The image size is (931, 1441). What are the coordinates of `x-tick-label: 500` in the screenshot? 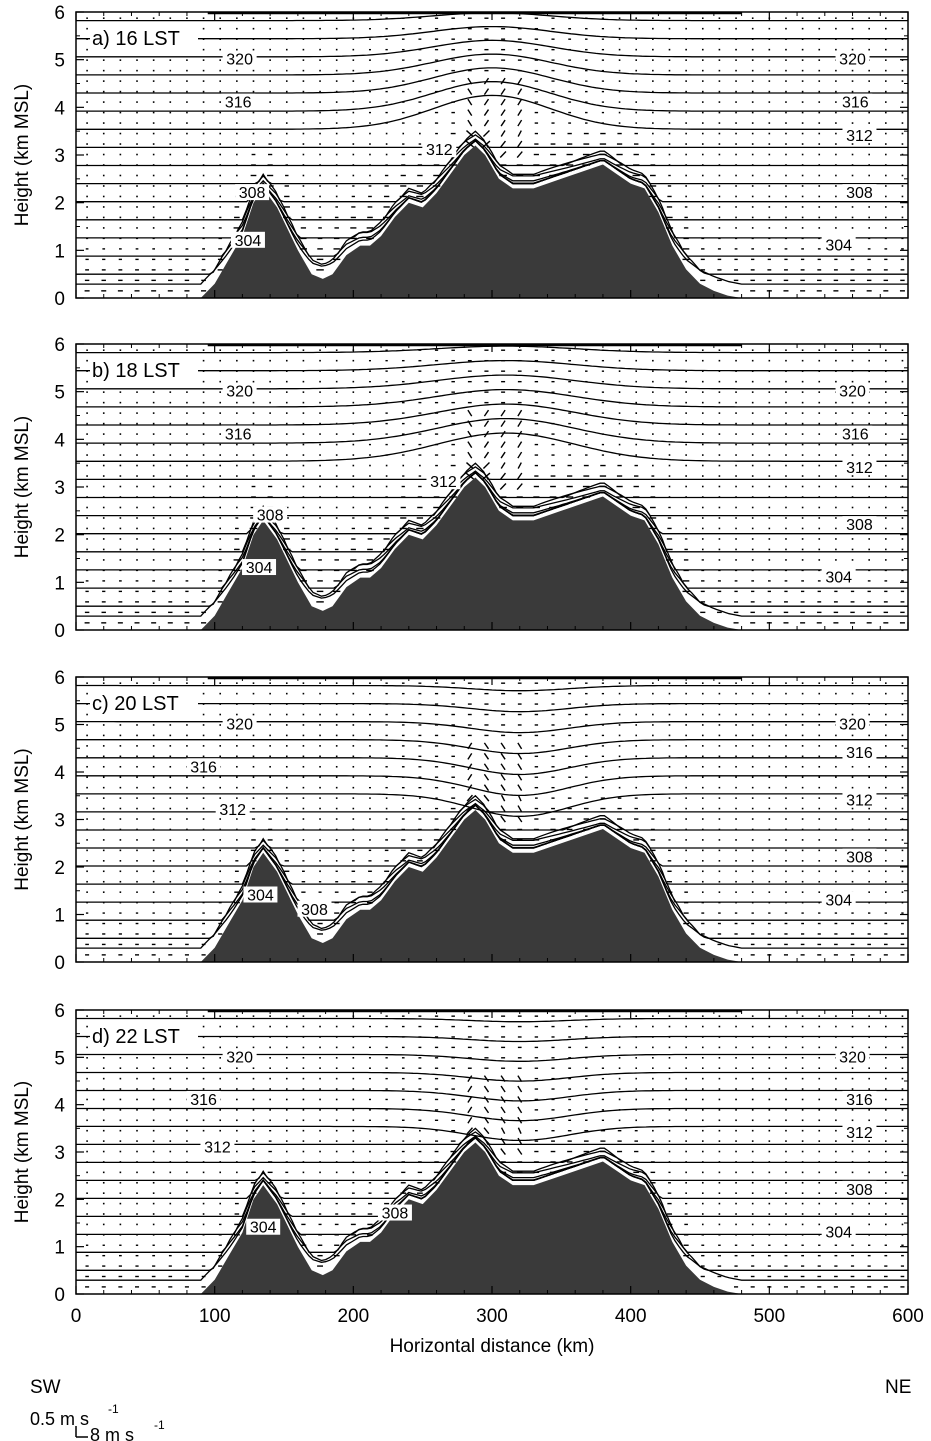 It's located at (769, 1316).